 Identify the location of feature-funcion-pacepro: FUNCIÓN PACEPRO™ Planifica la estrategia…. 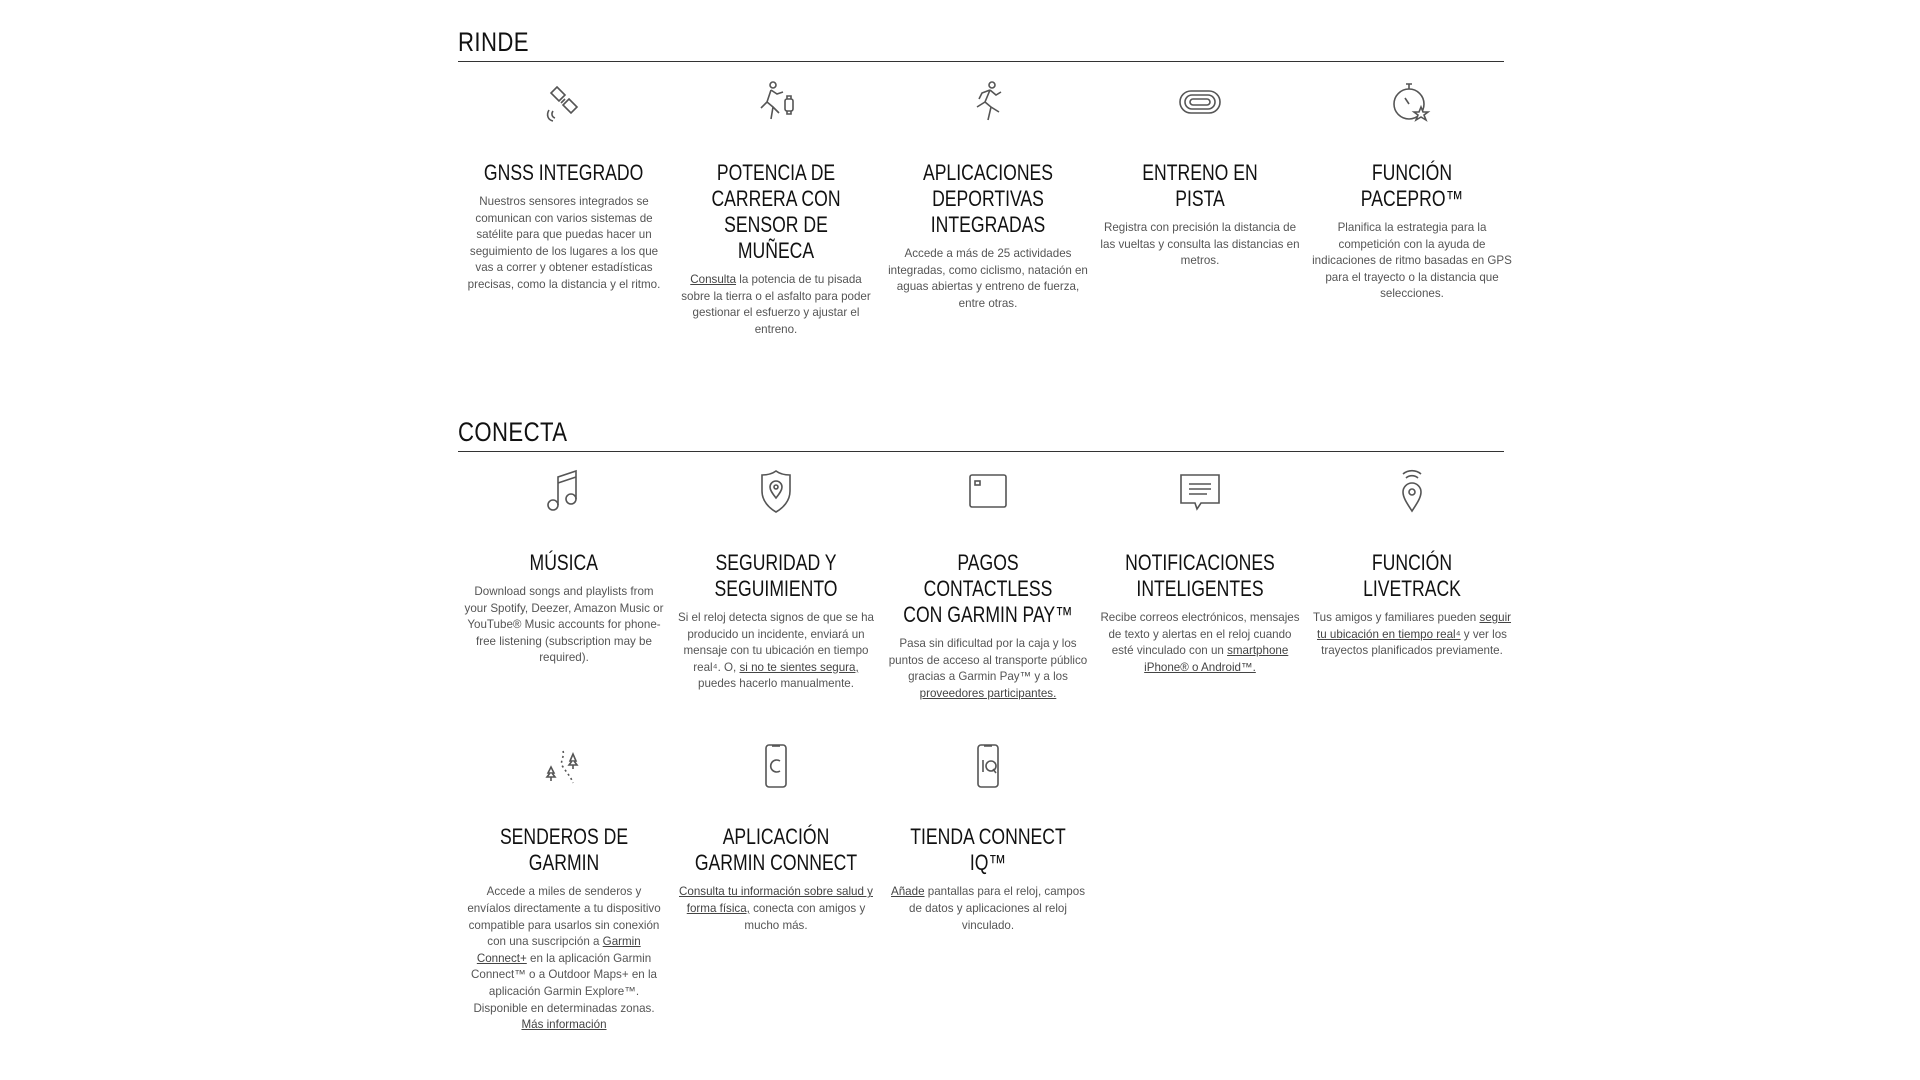
(1412, 205).